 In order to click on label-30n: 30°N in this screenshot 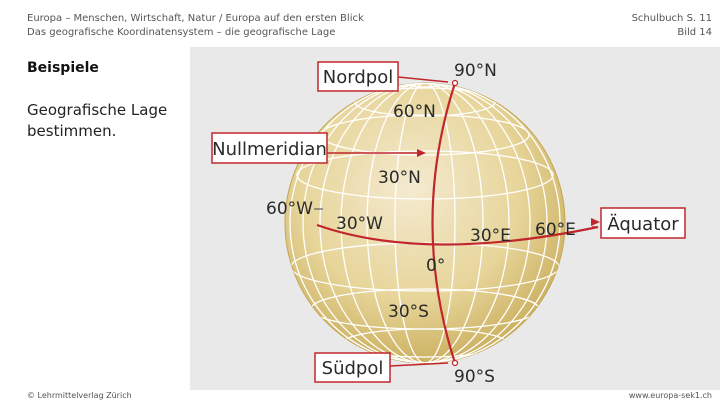, I will do `click(399, 178)`.